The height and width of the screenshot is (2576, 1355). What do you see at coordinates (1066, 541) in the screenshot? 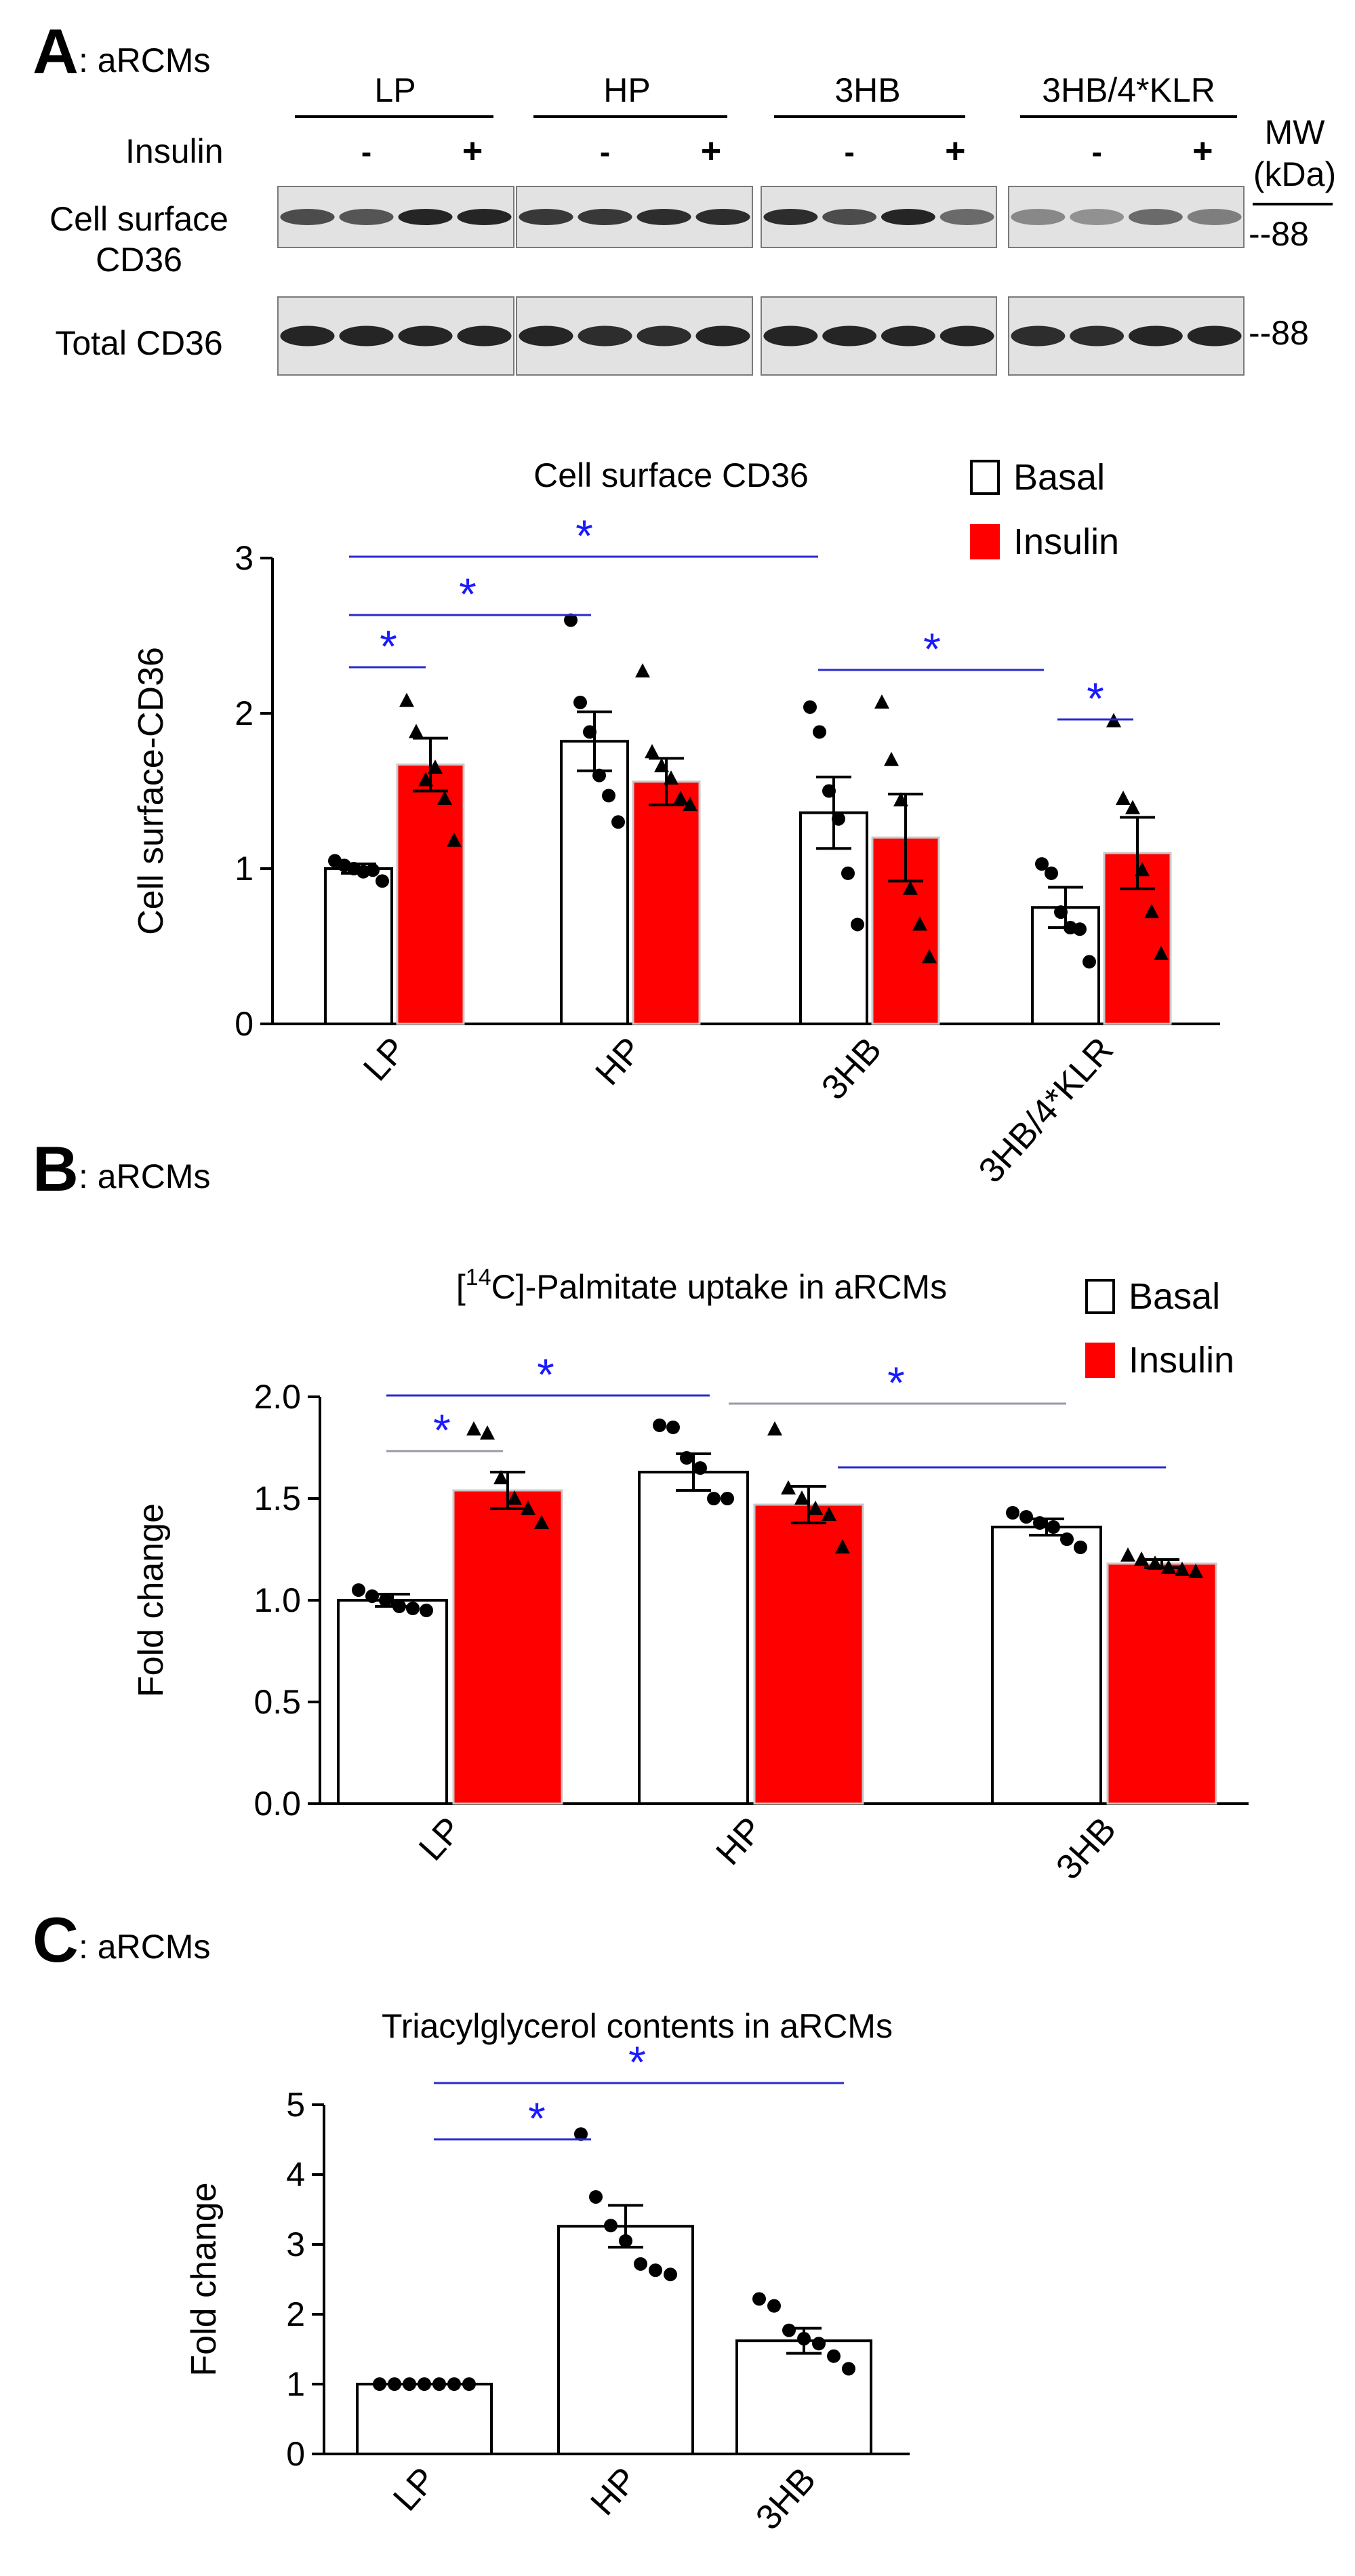
I see `legend-label: Insulin` at bounding box center [1066, 541].